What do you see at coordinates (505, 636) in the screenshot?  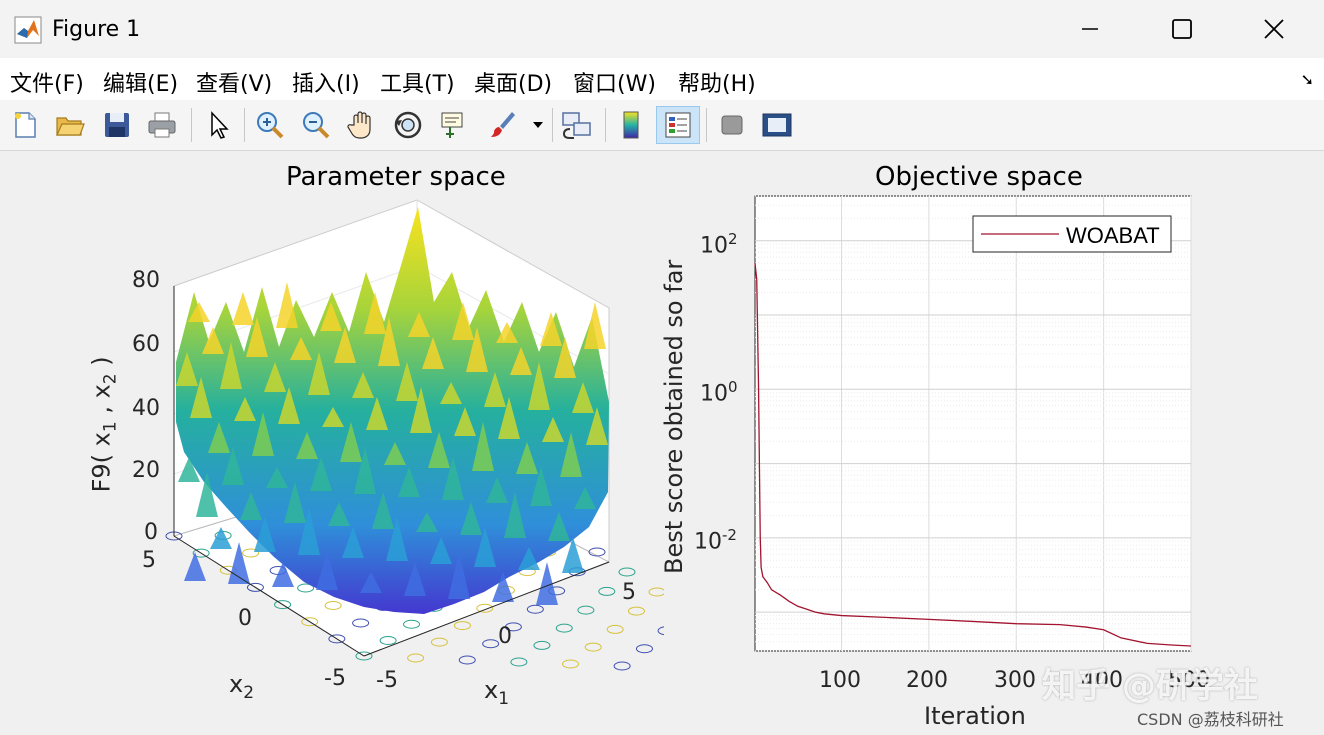 I see `x-tick: 0` at bounding box center [505, 636].